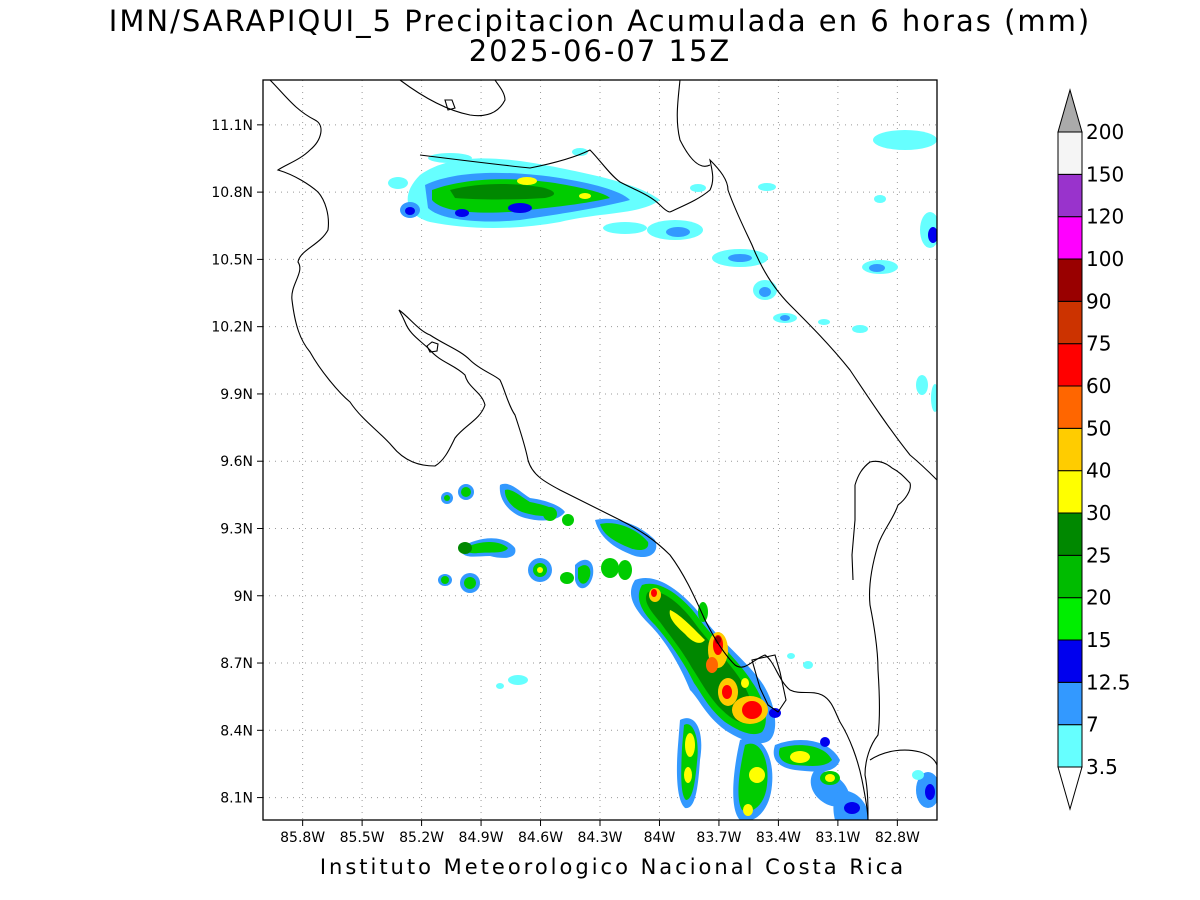  Describe the element at coordinates (1098, 555) in the screenshot. I see `colorbar-level-label: 25` at that location.